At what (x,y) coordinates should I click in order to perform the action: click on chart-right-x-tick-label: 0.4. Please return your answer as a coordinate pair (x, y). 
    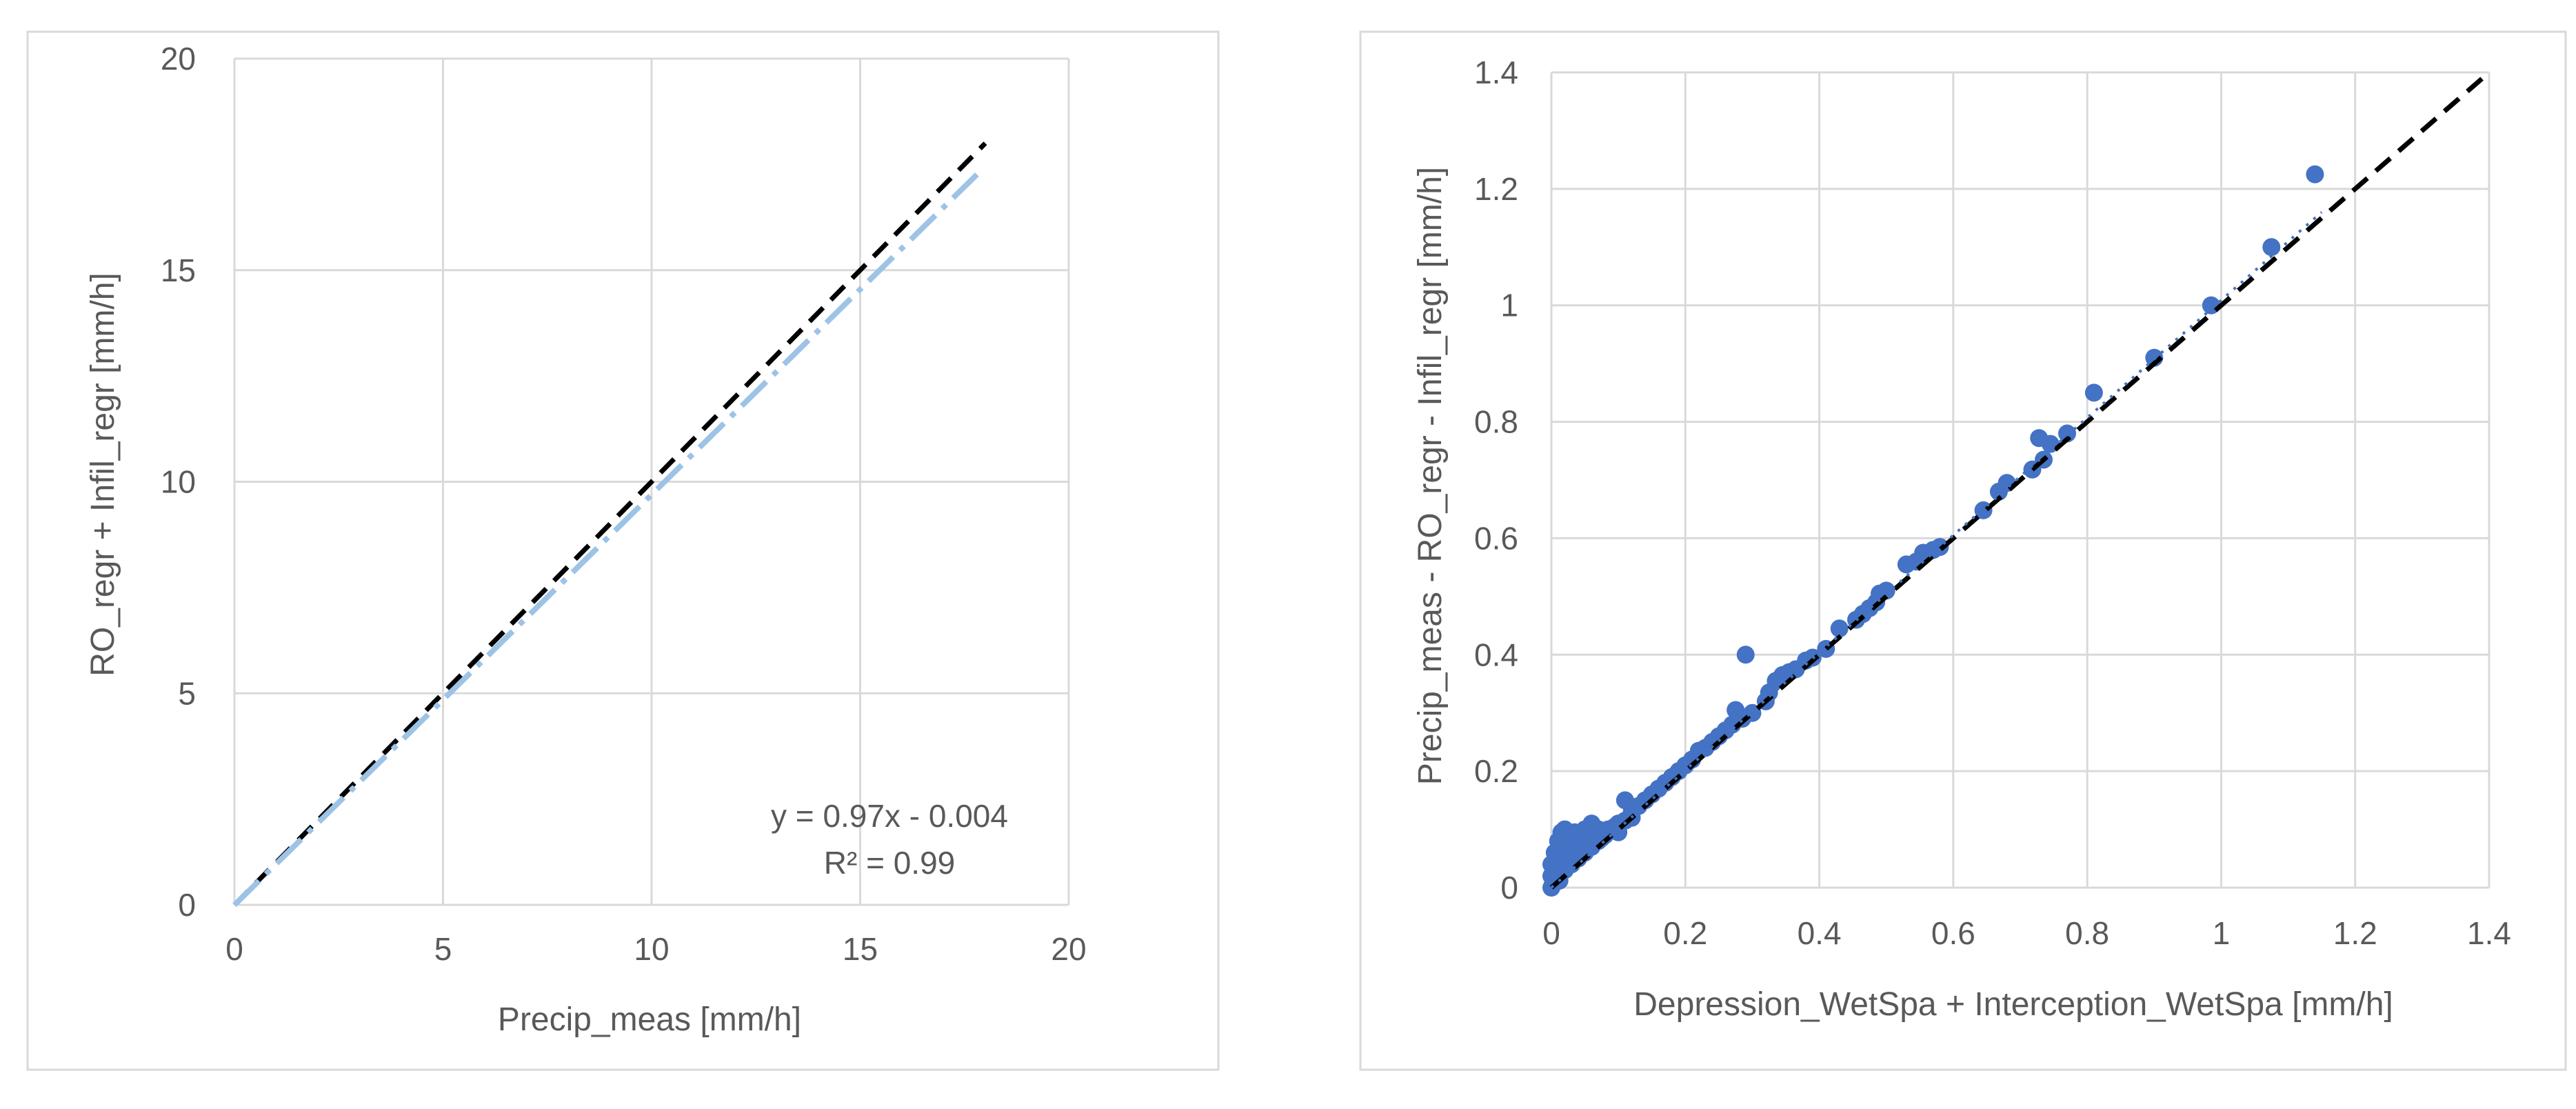
    Looking at the image, I should click on (1820, 933).